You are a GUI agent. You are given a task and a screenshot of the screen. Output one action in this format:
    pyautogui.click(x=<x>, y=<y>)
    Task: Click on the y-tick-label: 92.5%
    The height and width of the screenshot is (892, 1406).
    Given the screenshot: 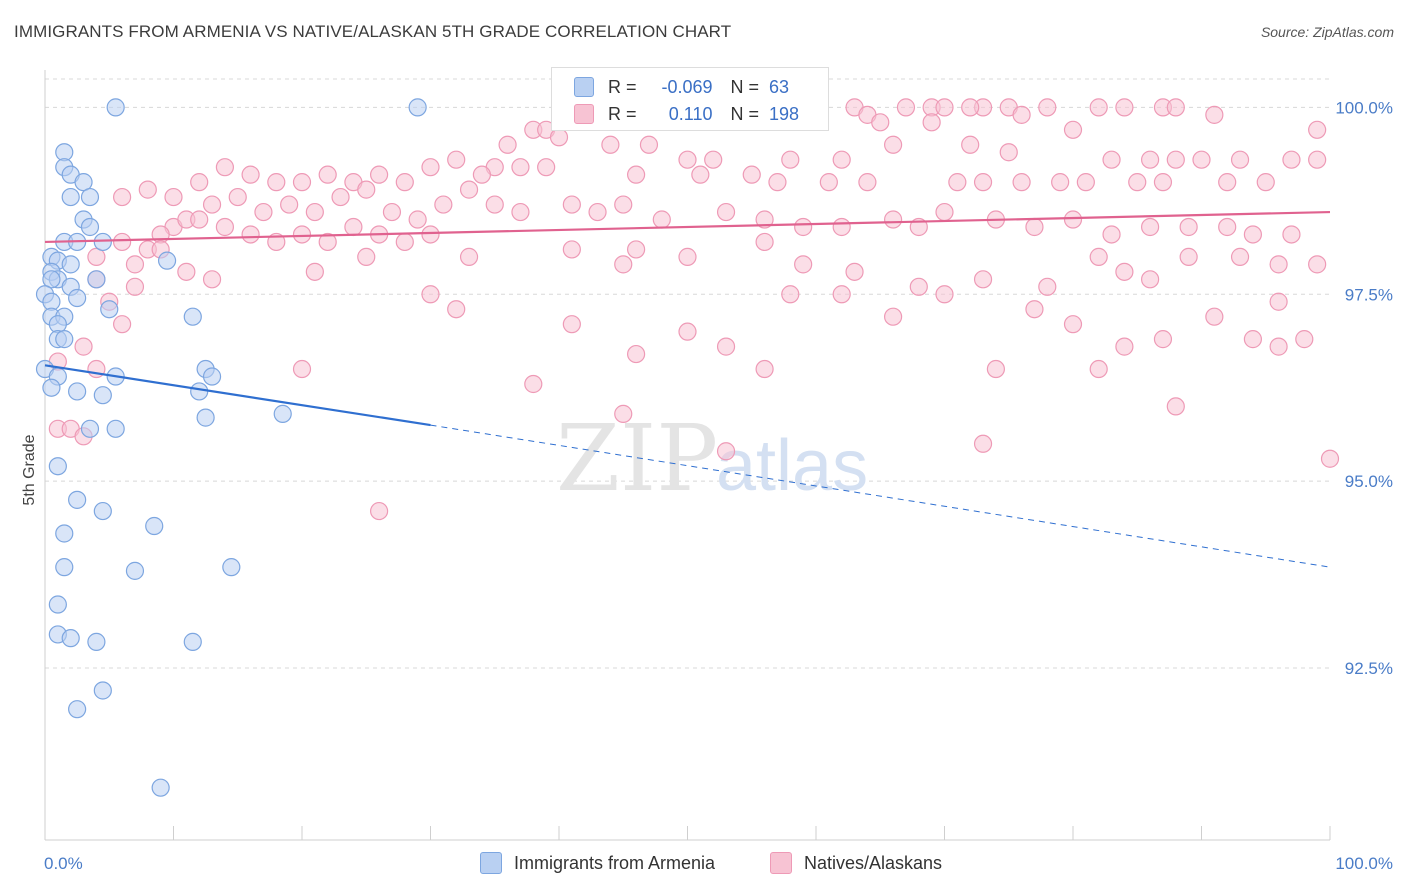 What is the action you would take?
    pyautogui.click(x=1369, y=668)
    